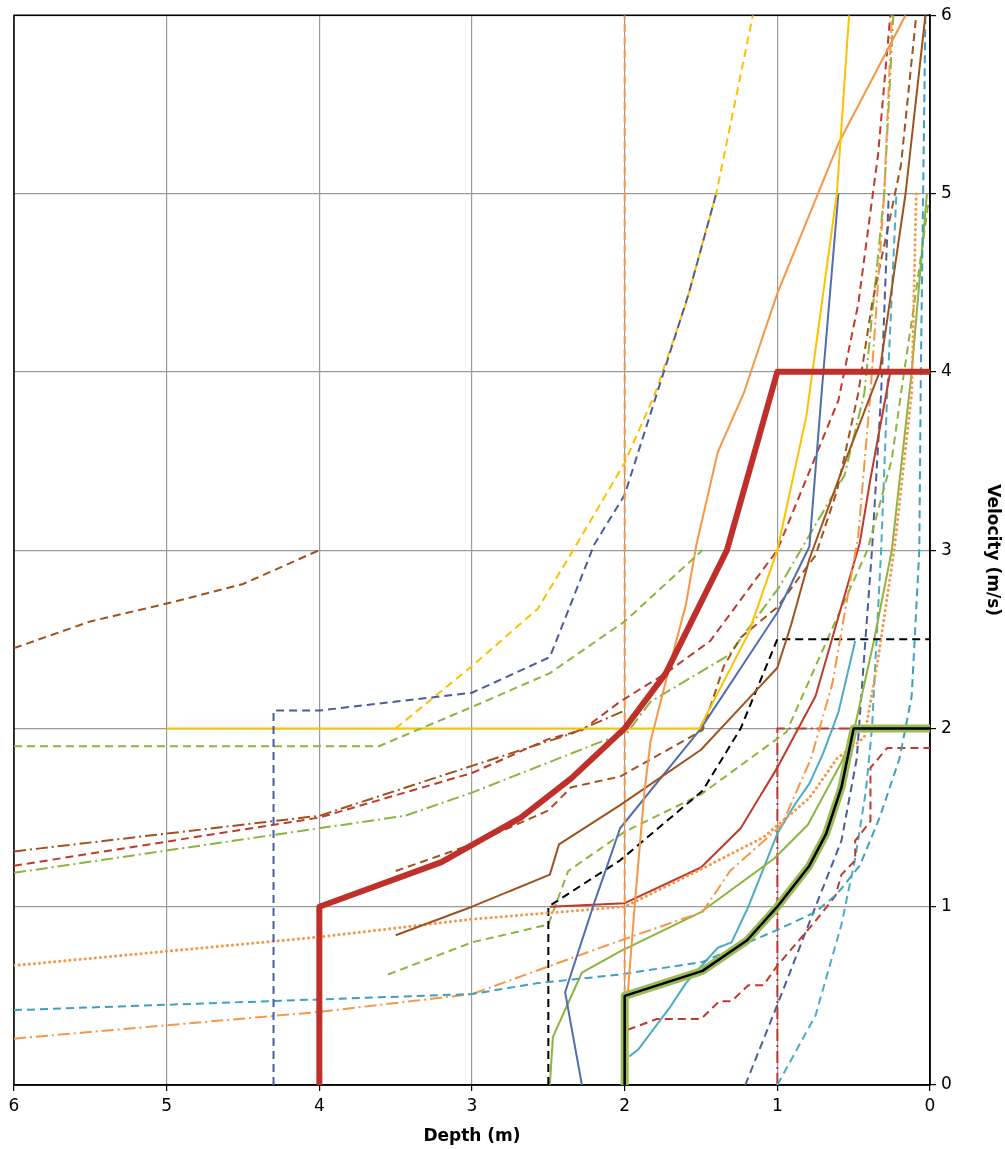  I want to click on y-axis-title: Velocity (m/s), so click(994, 550).